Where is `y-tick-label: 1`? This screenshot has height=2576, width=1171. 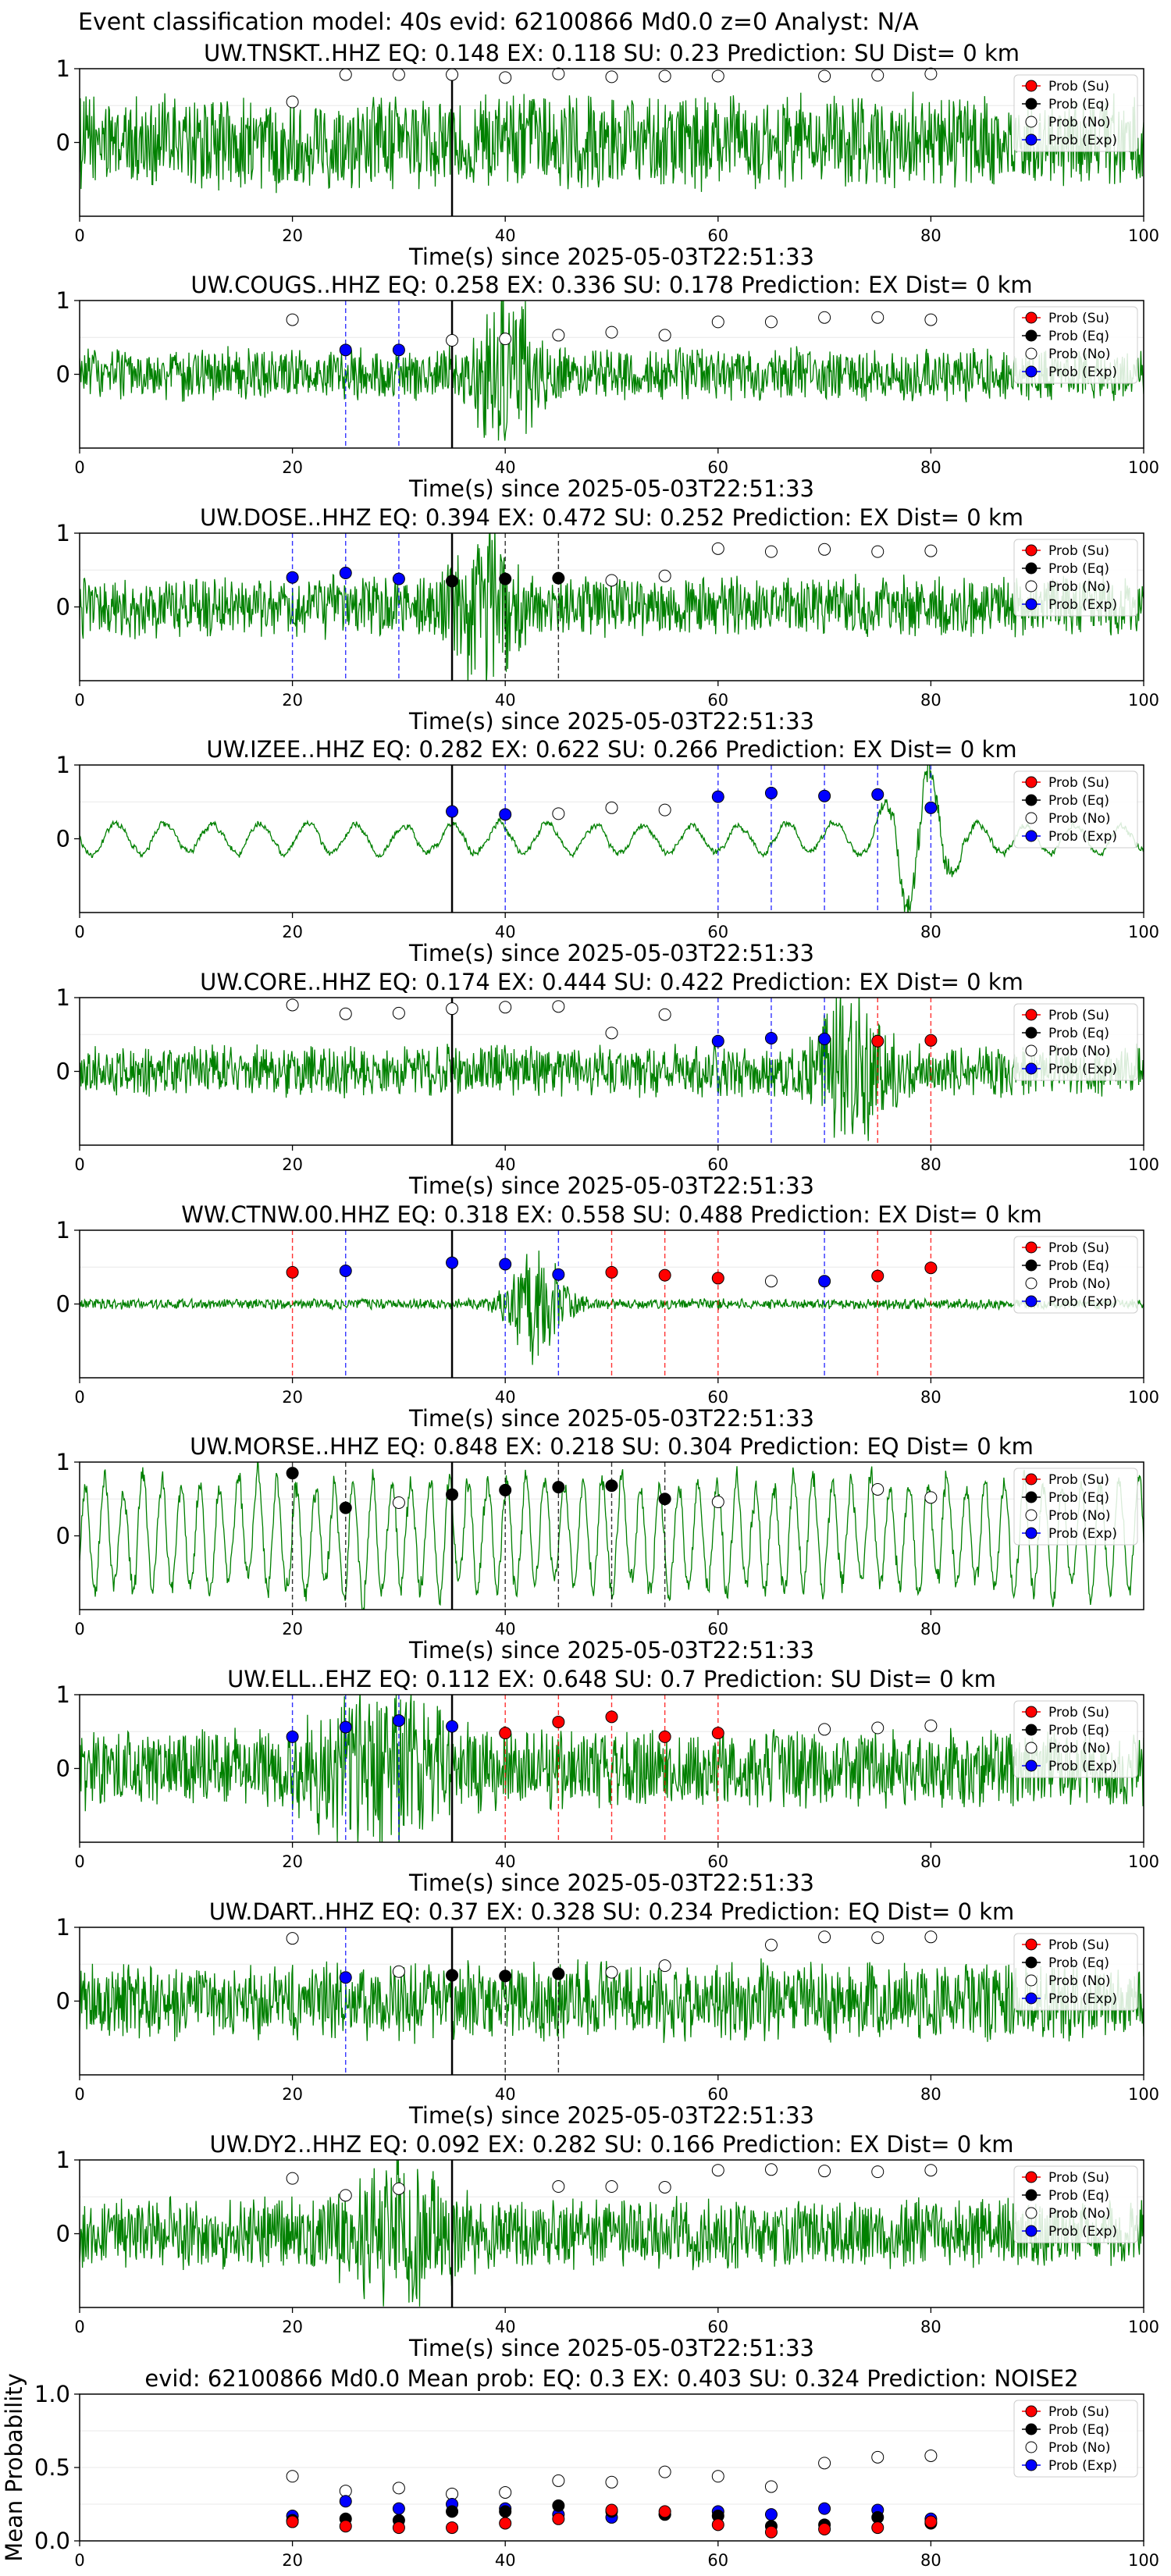 y-tick-label: 1 is located at coordinates (63, 998).